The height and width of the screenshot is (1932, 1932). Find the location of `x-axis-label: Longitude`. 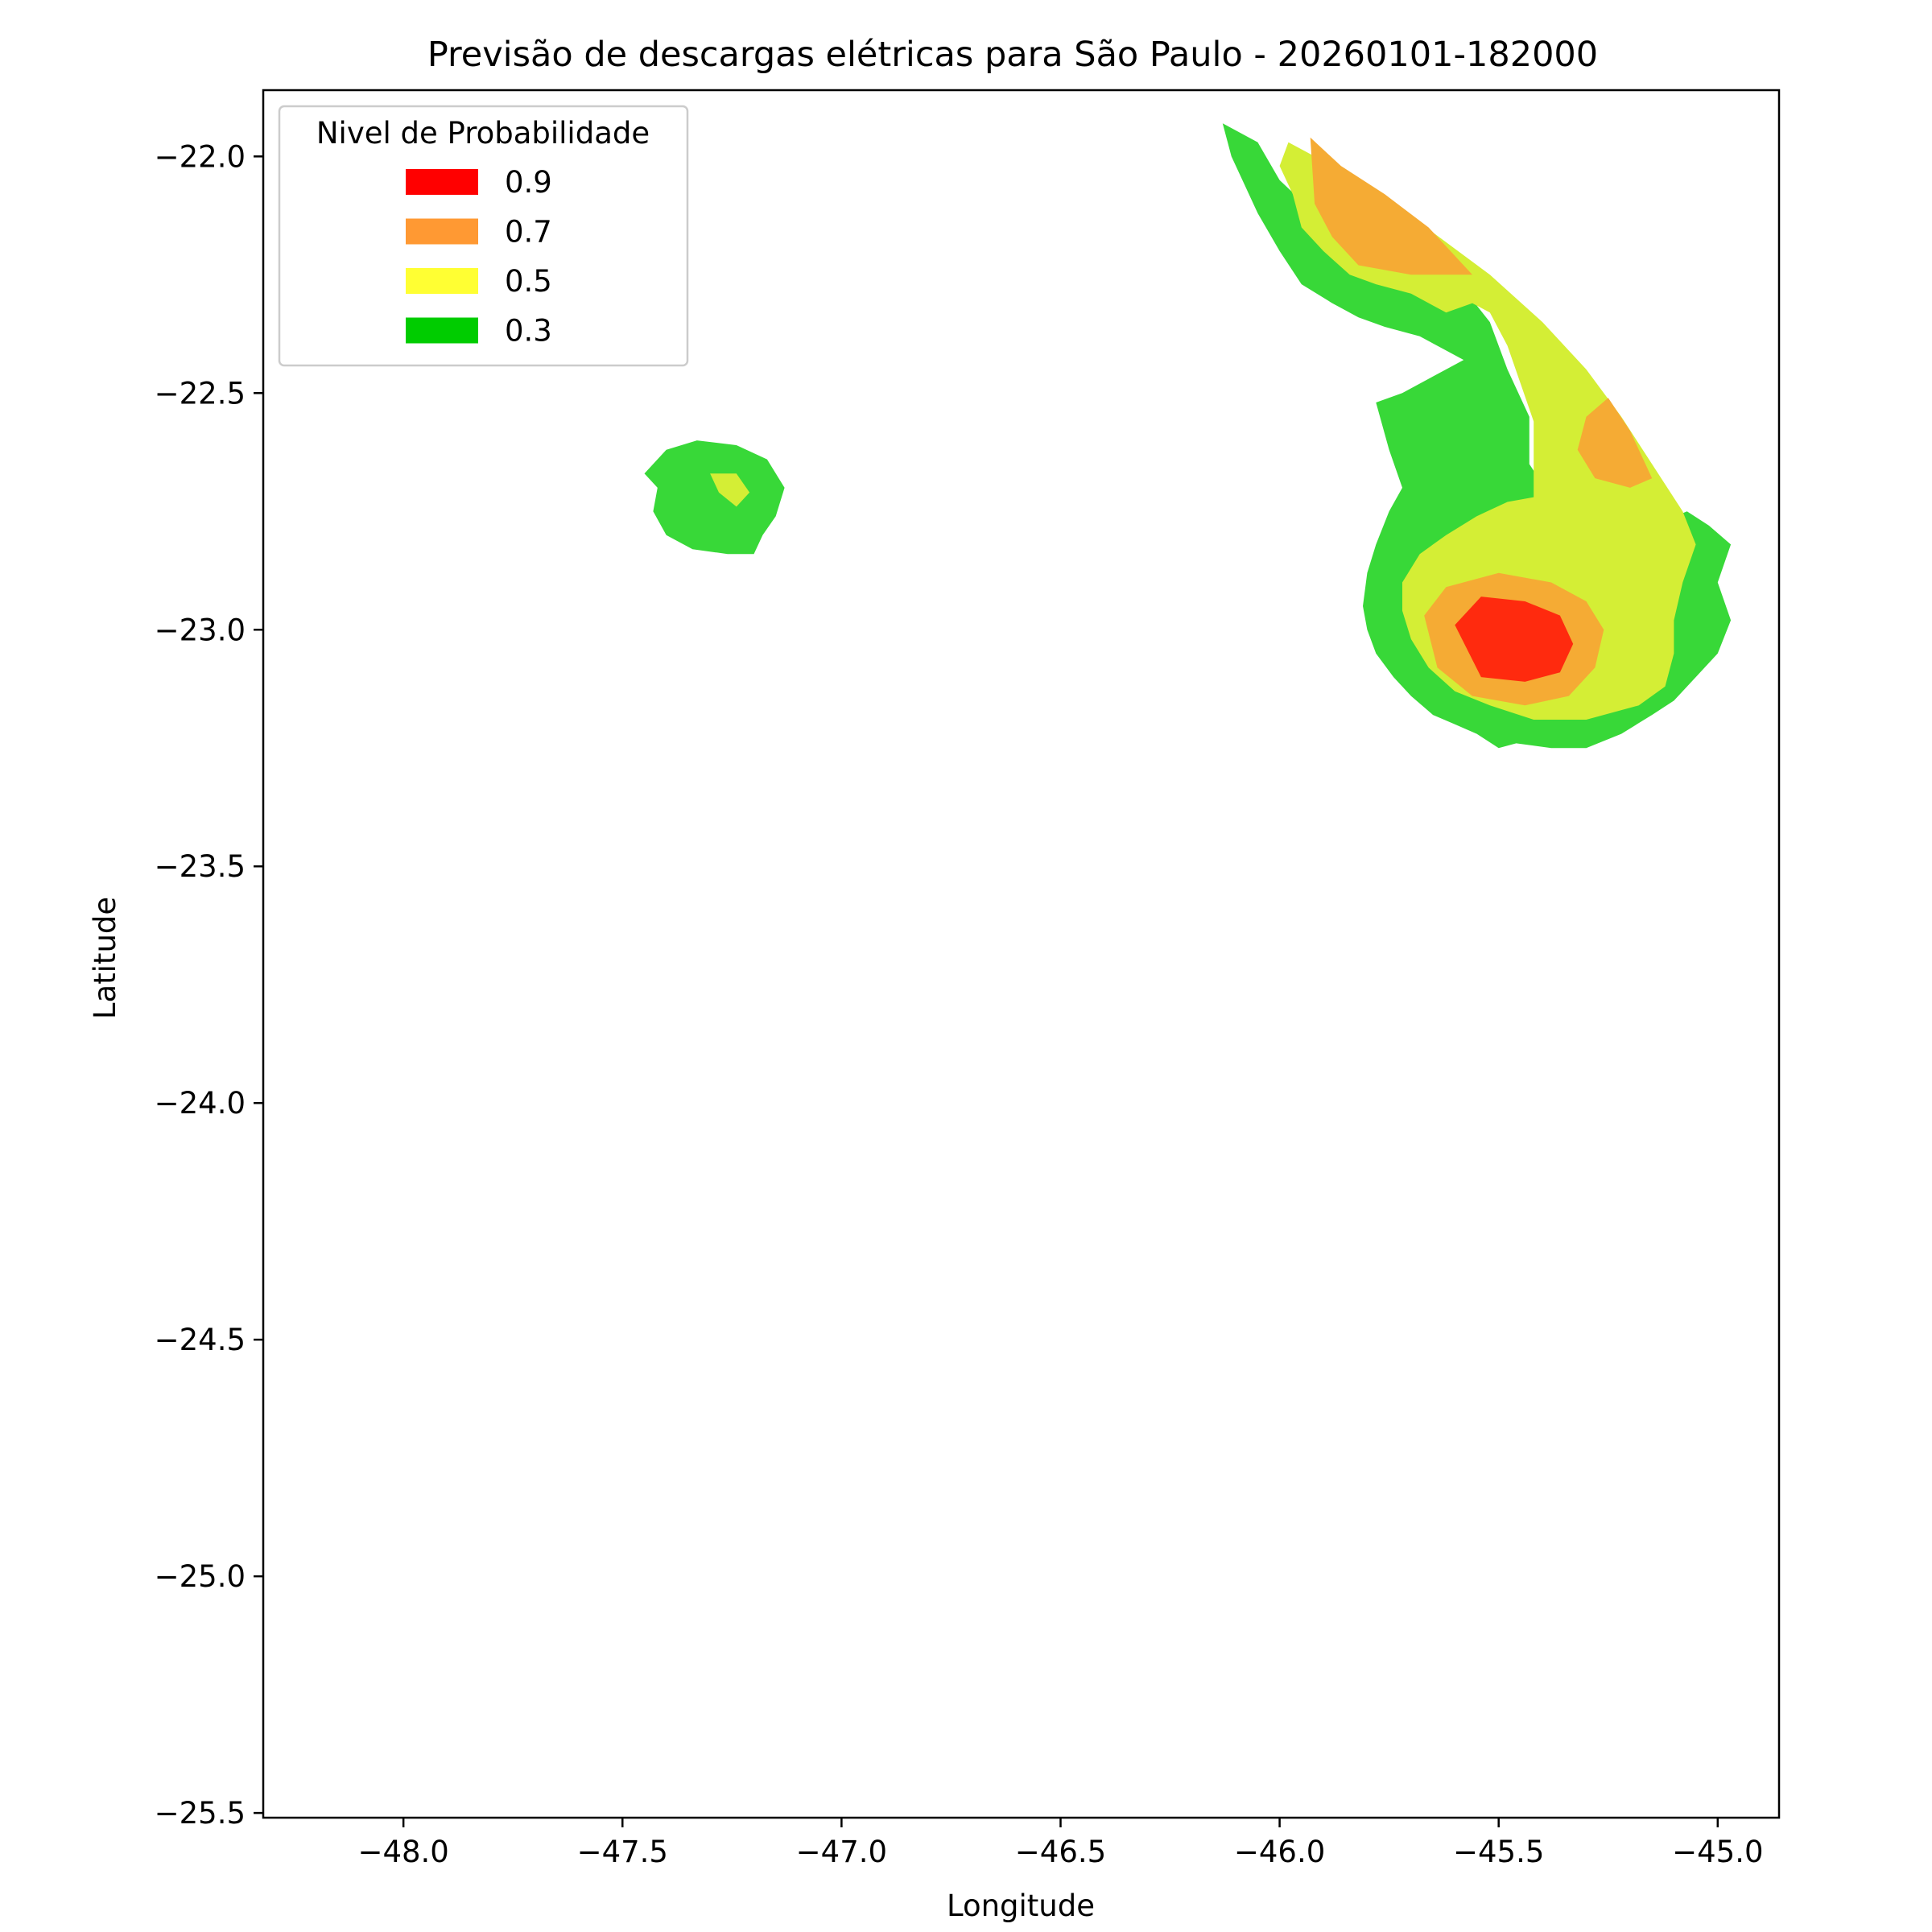

x-axis-label: Longitude is located at coordinates (1021, 1906).